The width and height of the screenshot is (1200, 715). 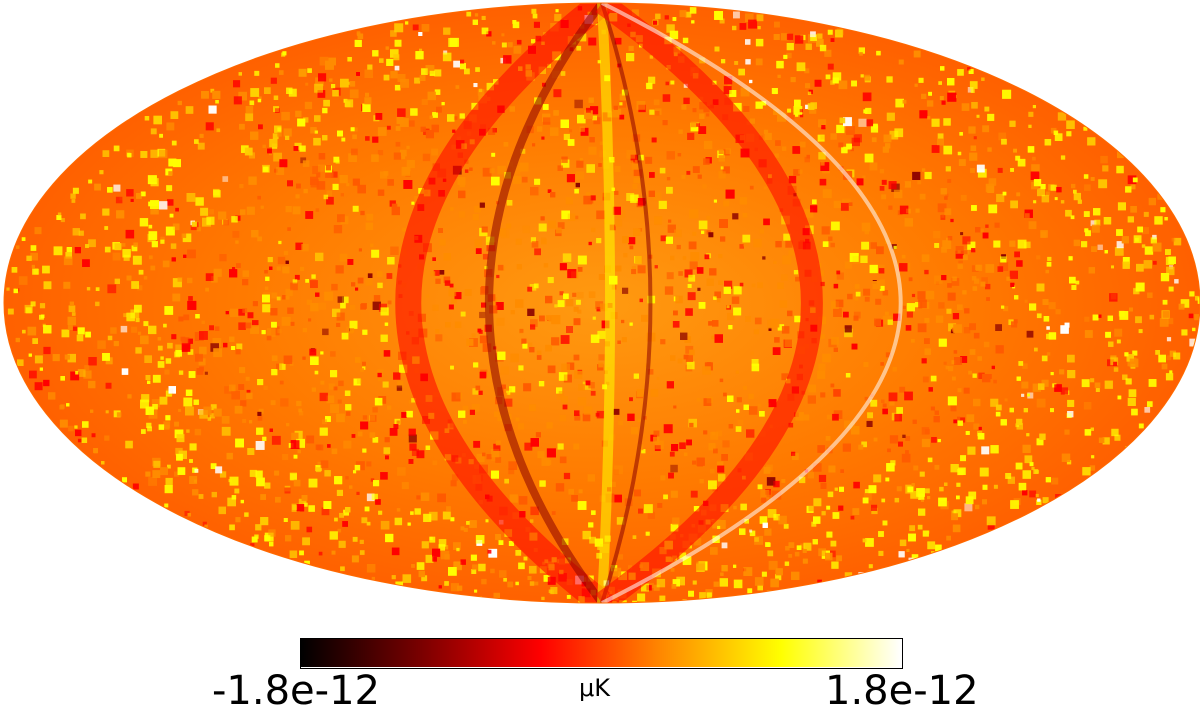 I want to click on colorbar-unit-label: μK, so click(x=595, y=688).